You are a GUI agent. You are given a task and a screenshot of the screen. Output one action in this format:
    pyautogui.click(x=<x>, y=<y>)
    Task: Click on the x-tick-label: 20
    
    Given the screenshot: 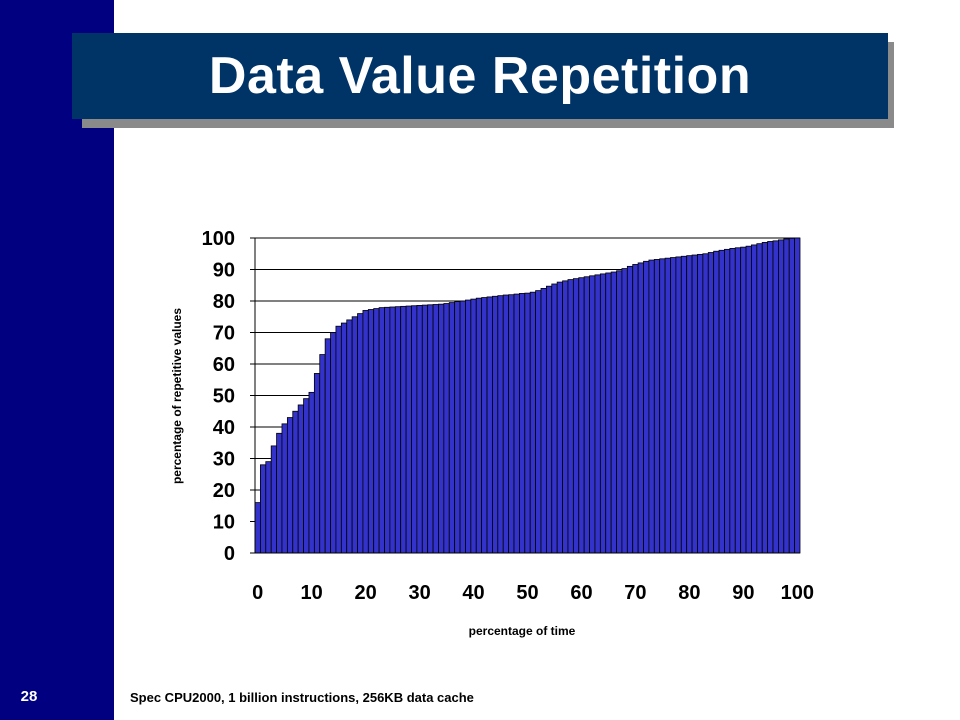 What is the action you would take?
    pyautogui.click(x=365, y=593)
    